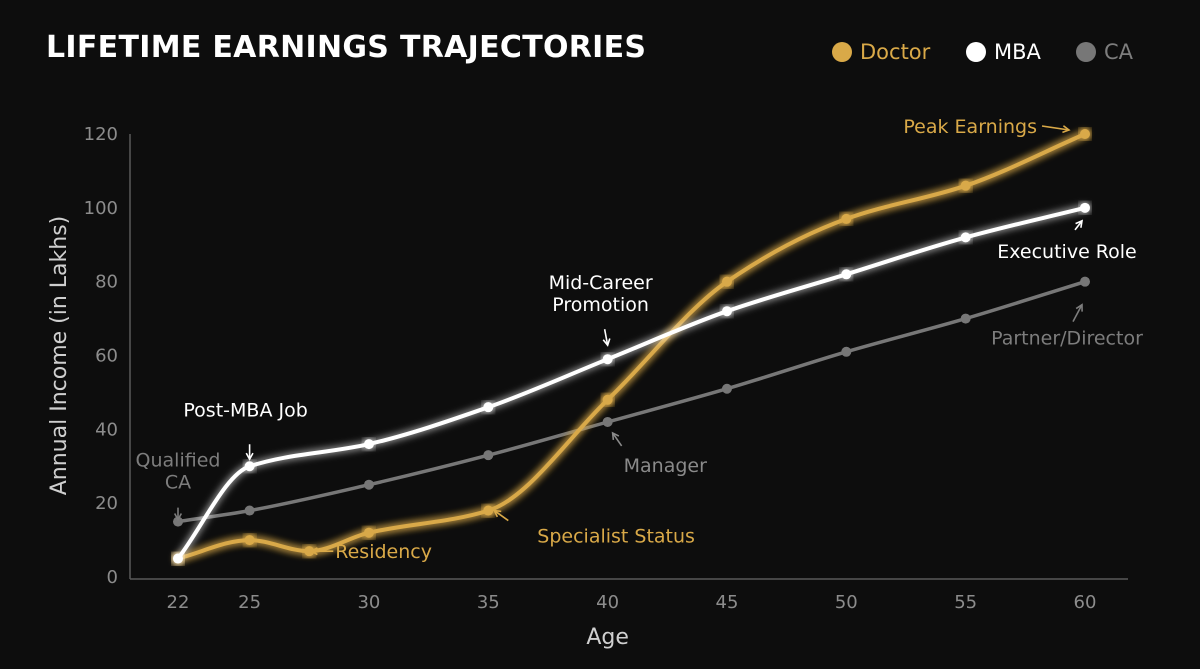 This screenshot has height=669, width=1200. I want to click on x-tick-label: 25, so click(249, 602).